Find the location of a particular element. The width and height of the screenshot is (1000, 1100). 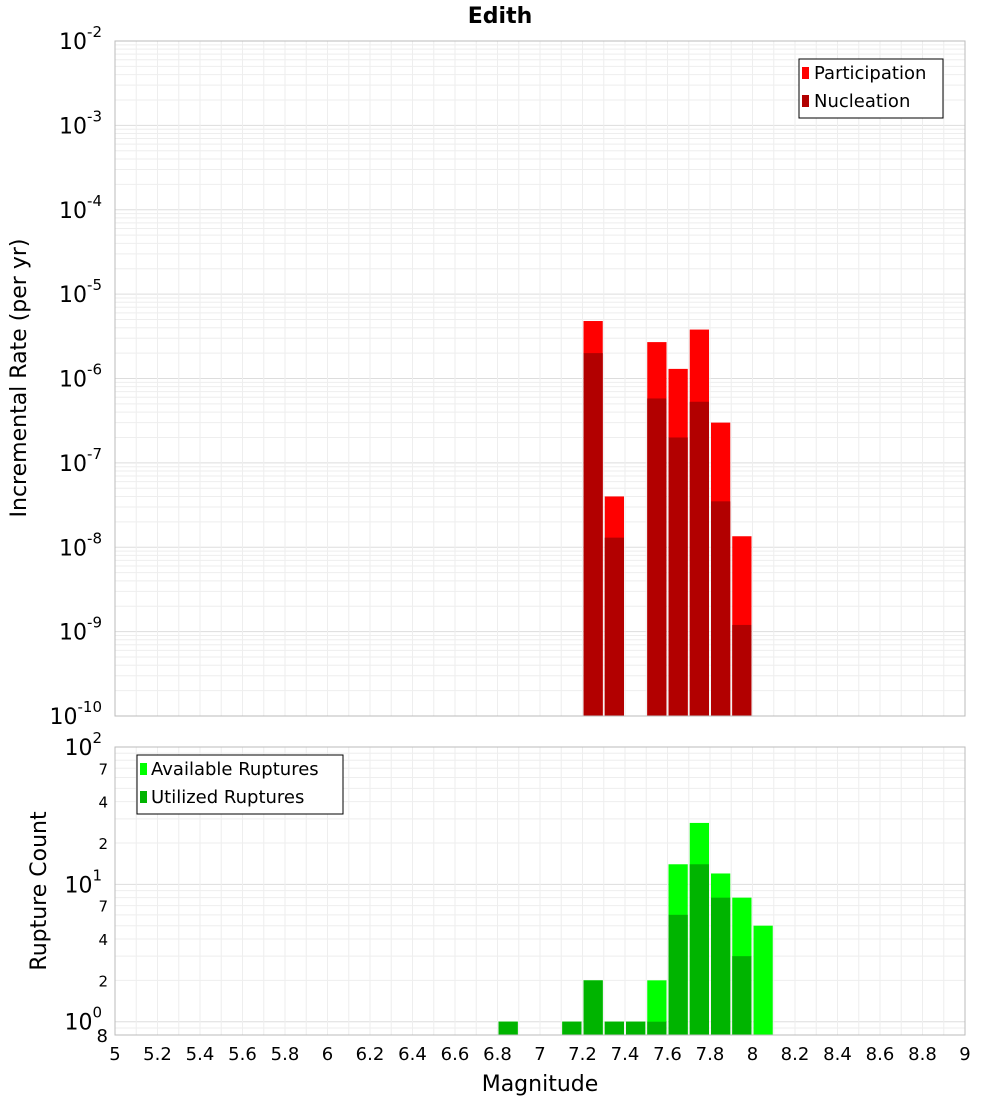

x-tick-label: 8.4 is located at coordinates (837, 1054).